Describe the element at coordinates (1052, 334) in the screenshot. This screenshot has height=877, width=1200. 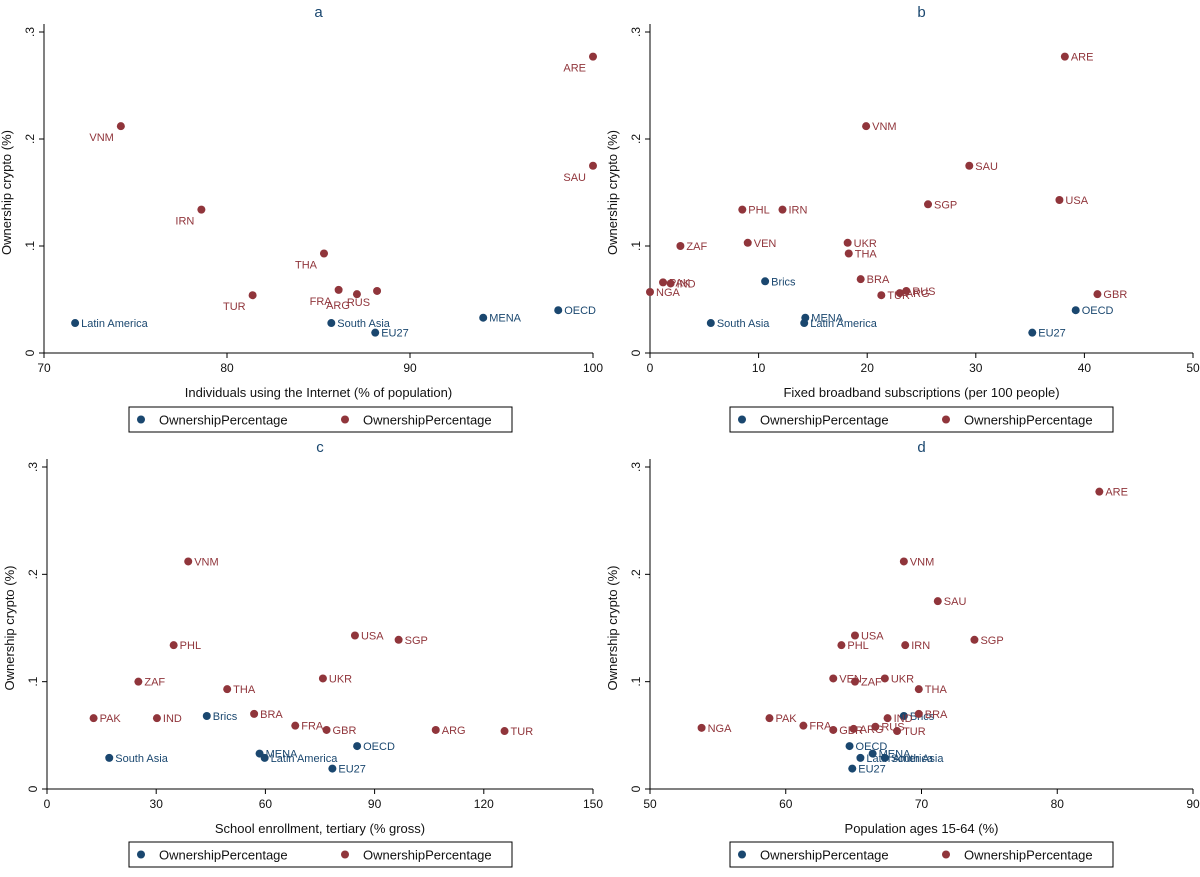
I see `point-label: EU27` at that location.